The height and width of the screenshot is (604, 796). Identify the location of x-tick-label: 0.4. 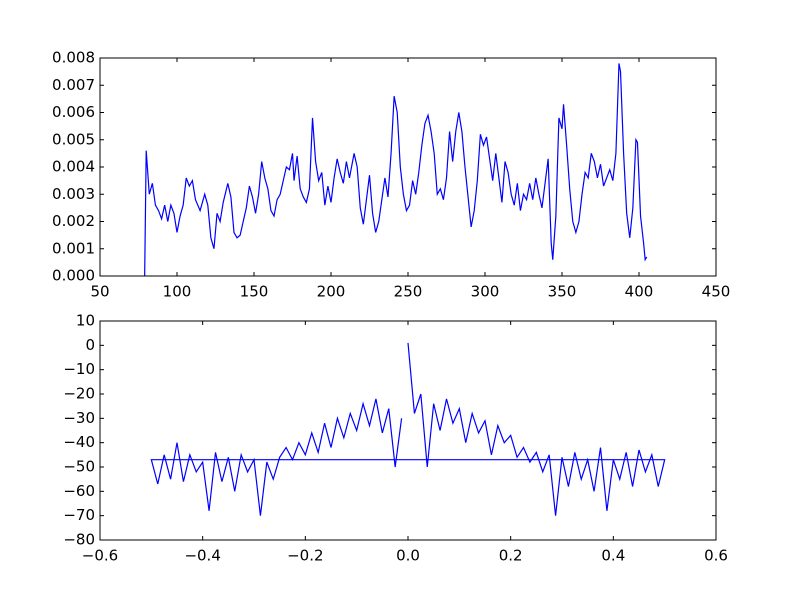
(613, 556).